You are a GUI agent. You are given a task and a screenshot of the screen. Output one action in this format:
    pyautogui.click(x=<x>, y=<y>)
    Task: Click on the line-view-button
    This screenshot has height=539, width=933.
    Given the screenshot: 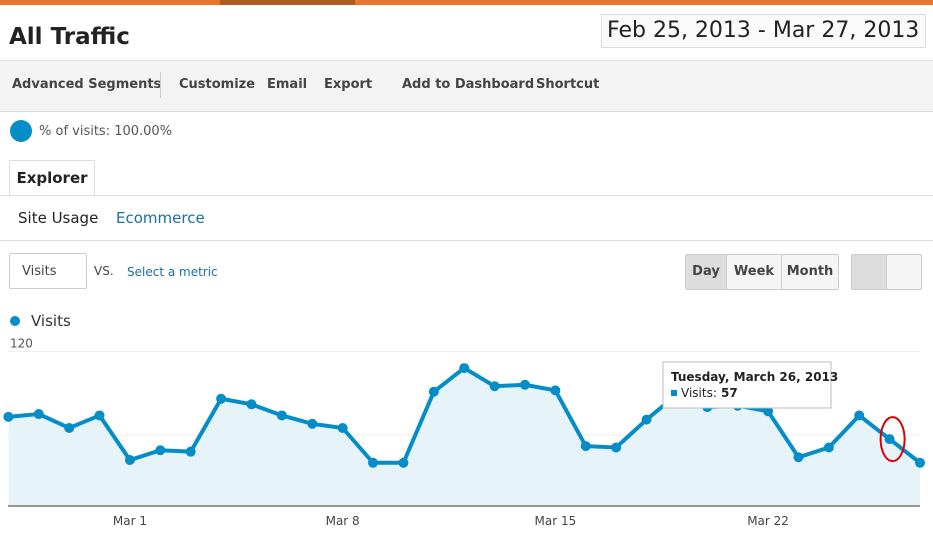 What is the action you would take?
    pyautogui.click(x=869, y=272)
    